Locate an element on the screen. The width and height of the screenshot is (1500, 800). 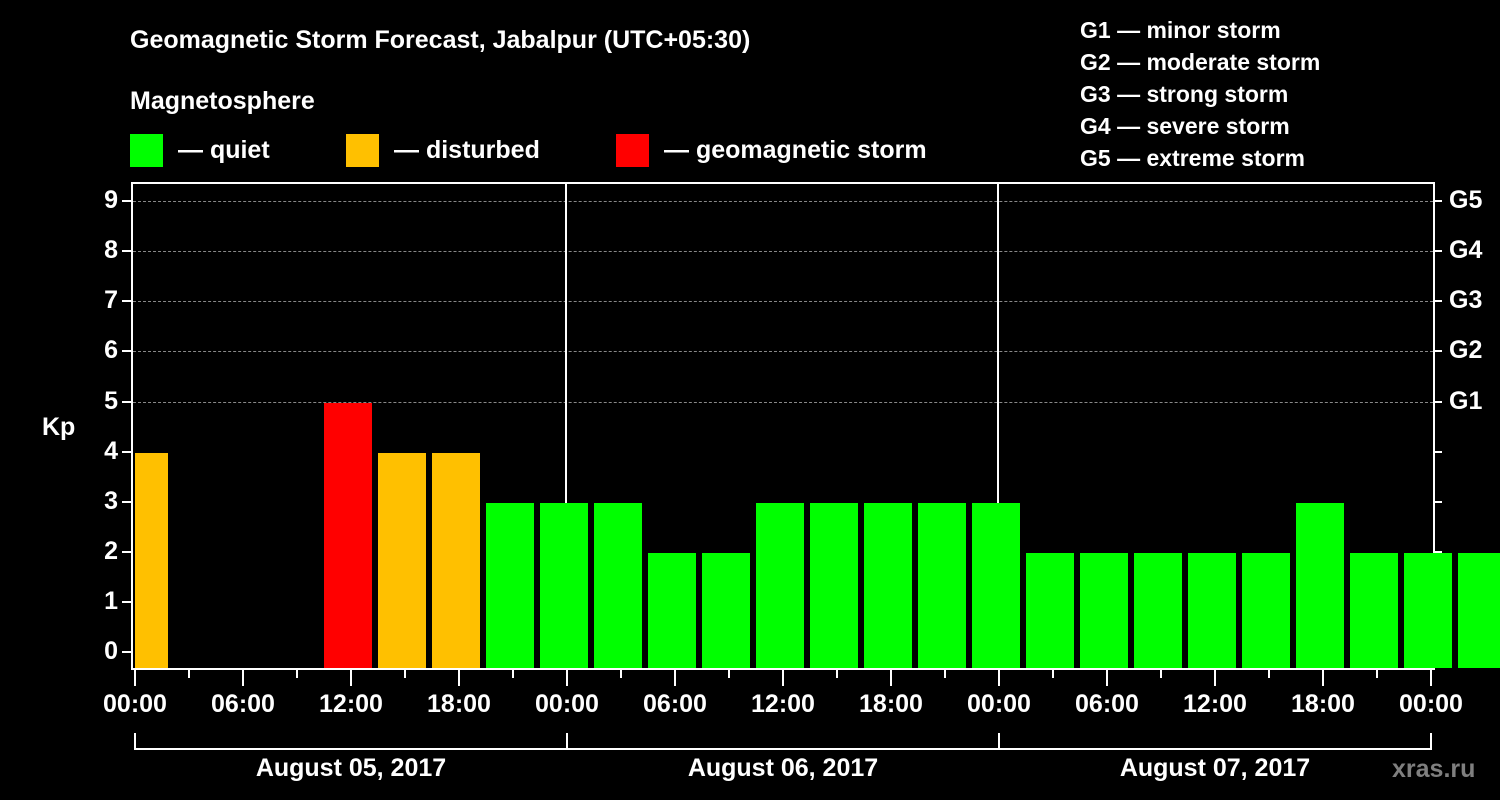
y-tick-label: 5 is located at coordinates (111, 400).